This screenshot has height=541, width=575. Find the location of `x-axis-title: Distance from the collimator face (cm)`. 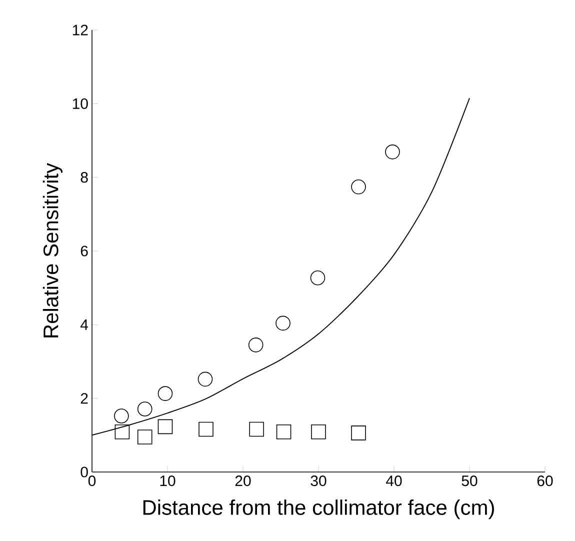

x-axis-title: Distance from the collimator face (cm) is located at coordinates (318, 510).